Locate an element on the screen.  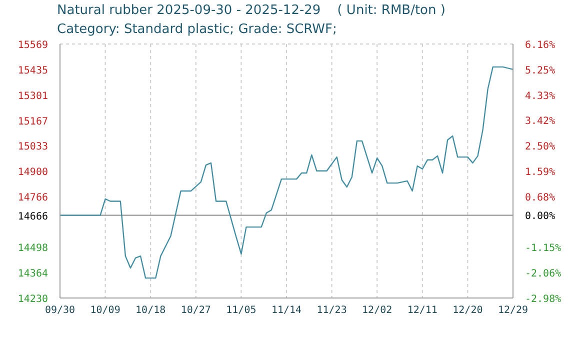
y-tick-label: 15033 is located at coordinates (33, 147).